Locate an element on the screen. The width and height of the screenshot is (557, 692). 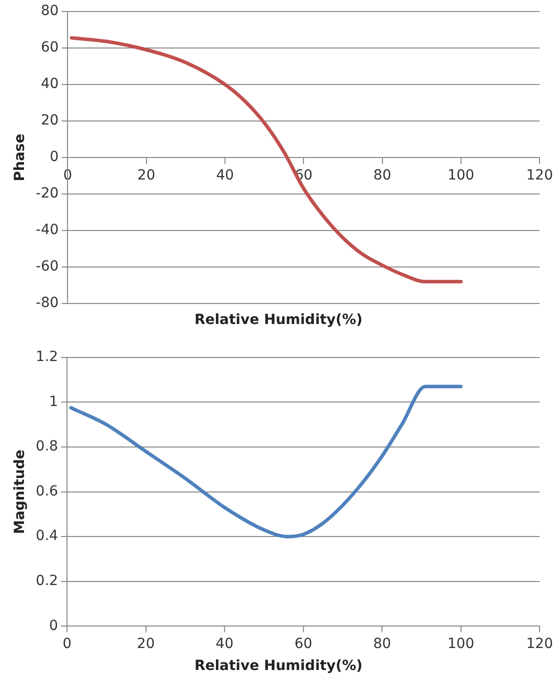
y-tick-label: 80 is located at coordinates (49, 11).